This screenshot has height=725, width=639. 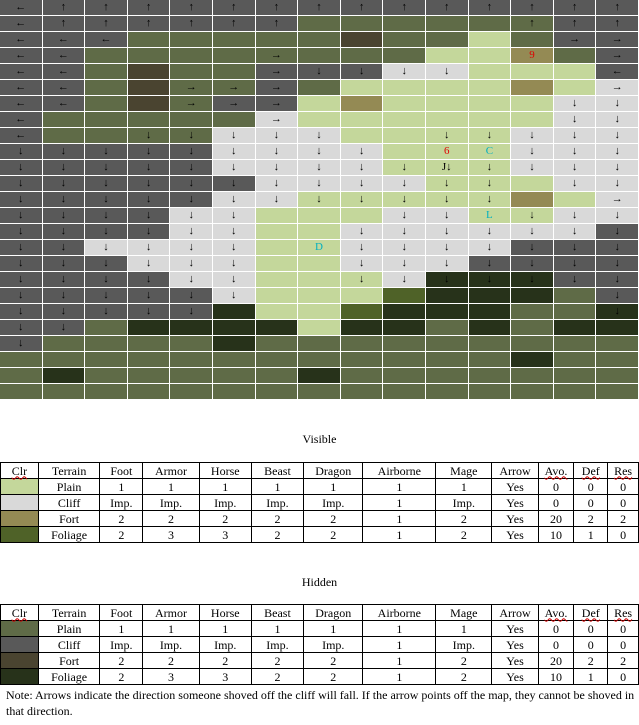 I want to click on fall-direction-arrow: ←, so click(x=21, y=135).